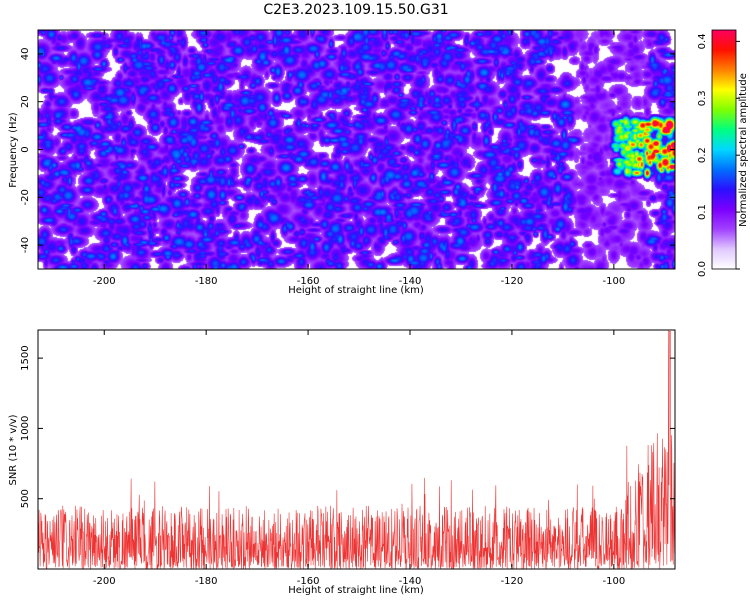 This screenshot has width=750, height=600. Describe the element at coordinates (25, 498) in the screenshot. I see `y-tick-label: 500` at that location.